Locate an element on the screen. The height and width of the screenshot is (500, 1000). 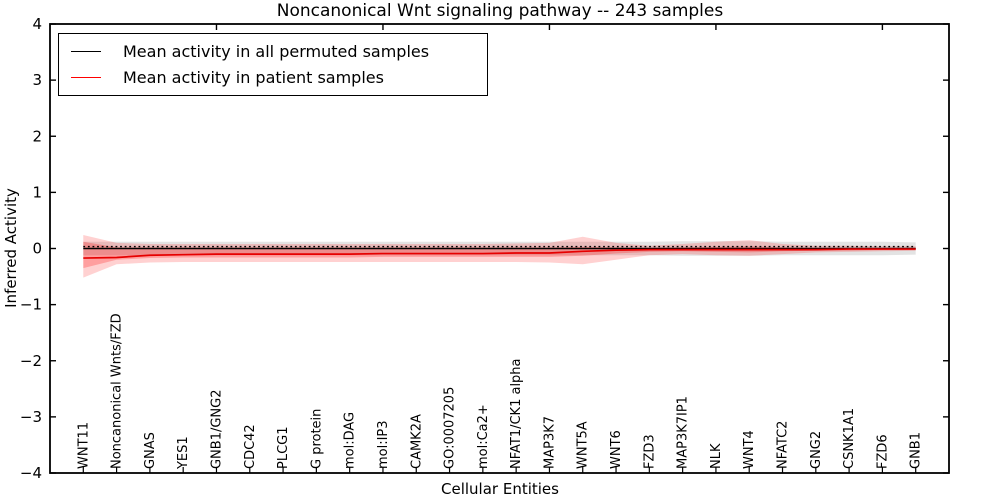
lines-layer is located at coordinates (499, 252).